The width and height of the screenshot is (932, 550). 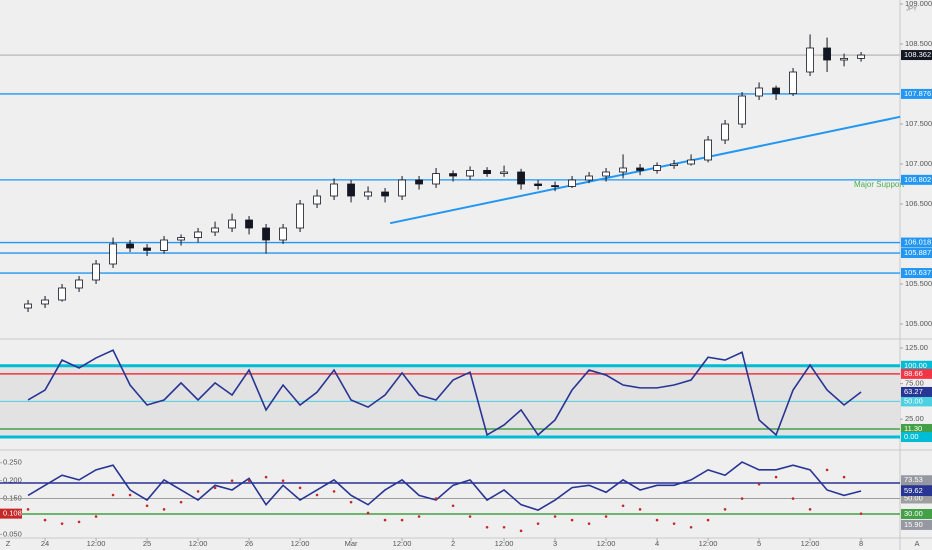 I want to click on x-tick-label: 26, so click(x=249, y=543).